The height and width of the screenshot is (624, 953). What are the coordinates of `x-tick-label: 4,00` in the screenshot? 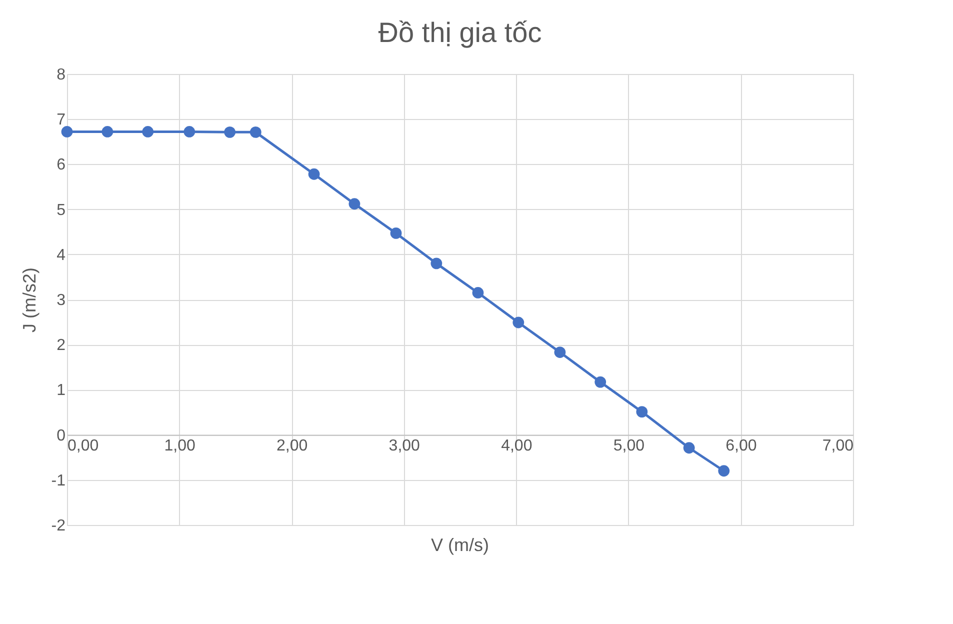 It's located at (516, 445).